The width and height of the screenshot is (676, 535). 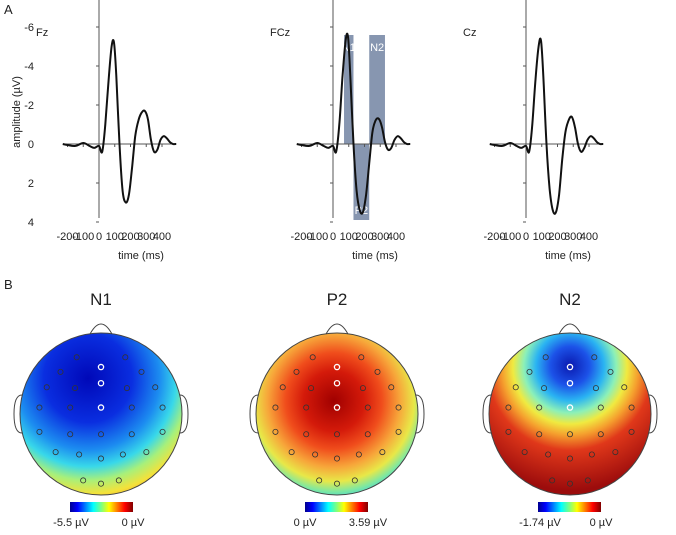 What do you see at coordinates (101, 299) in the screenshot?
I see `topomap-title-n1: N1` at bounding box center [101, 299].